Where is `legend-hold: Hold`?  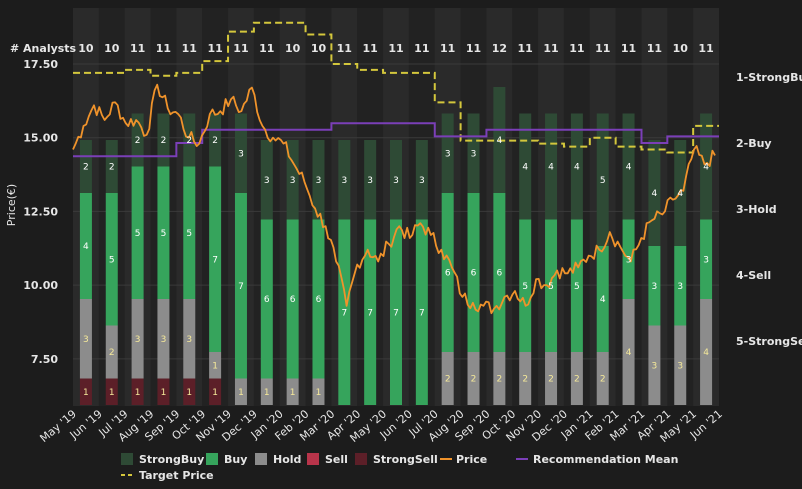 legend-hold: Hold is located at coordinates (287, 459).